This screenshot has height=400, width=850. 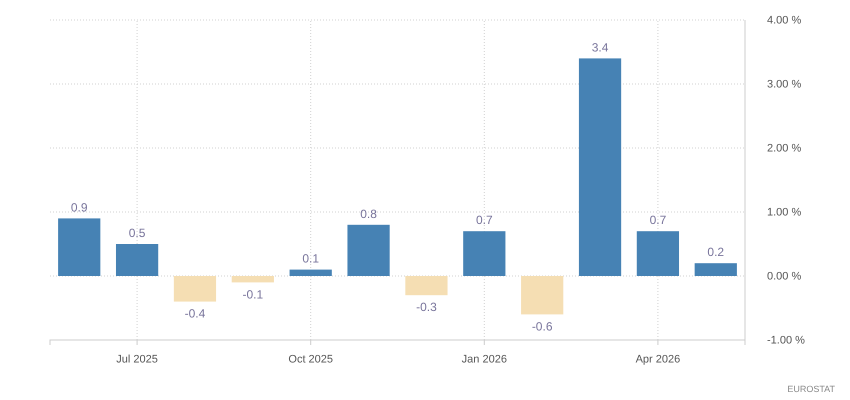 I want to click on data-label: 0.1, so click(x=311, y=259).